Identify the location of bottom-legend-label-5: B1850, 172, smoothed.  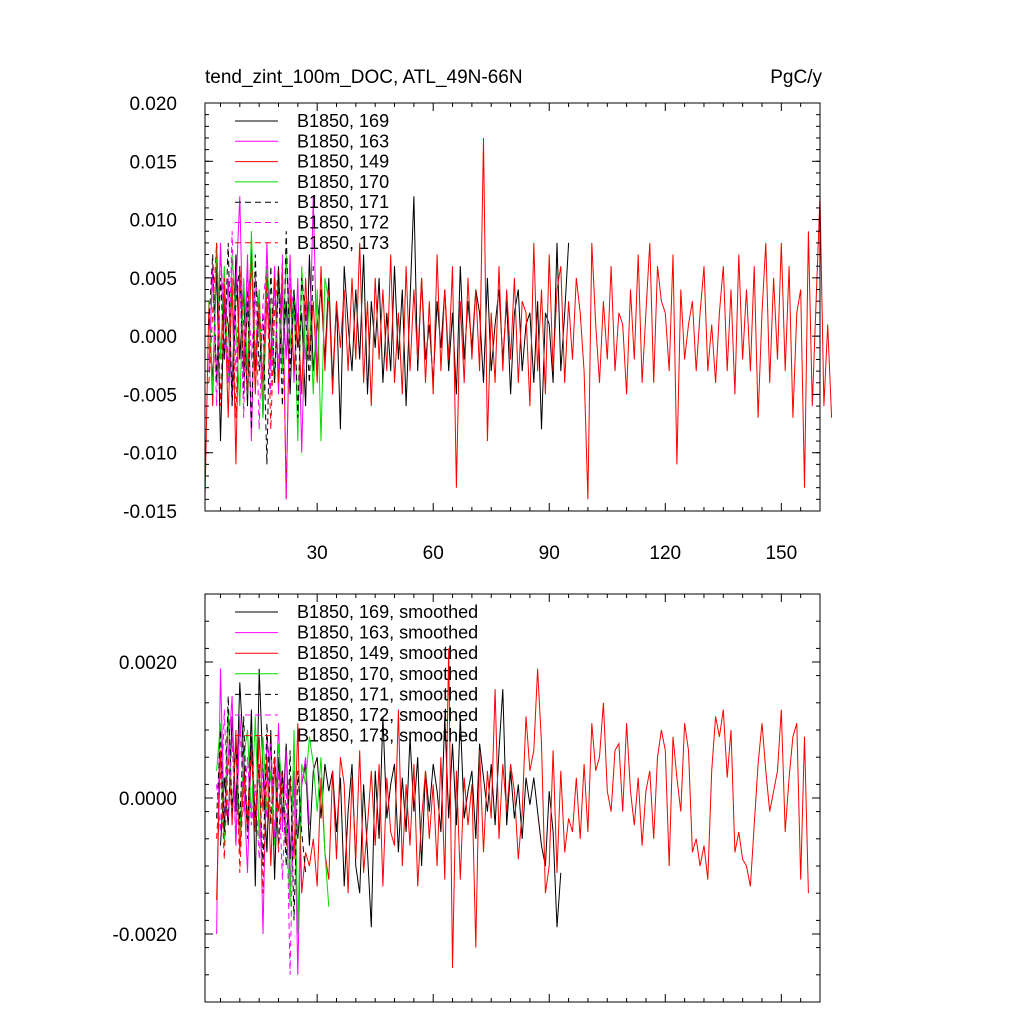
(387, 715).